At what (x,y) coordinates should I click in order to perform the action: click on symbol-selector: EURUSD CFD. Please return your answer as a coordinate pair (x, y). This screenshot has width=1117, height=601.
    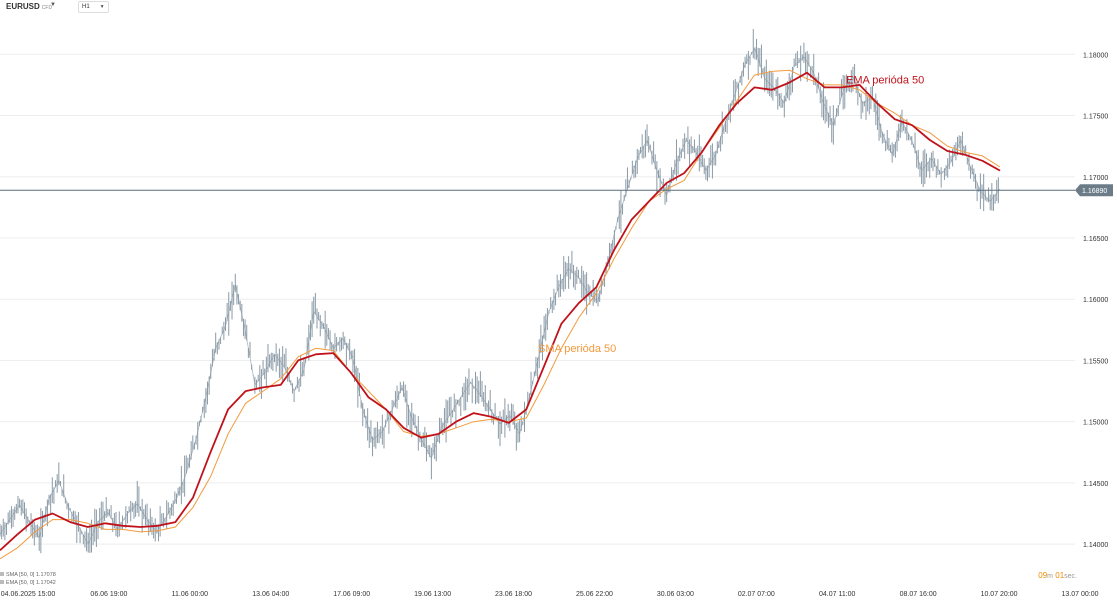
    Looking at the image, I should click on (29, 6).